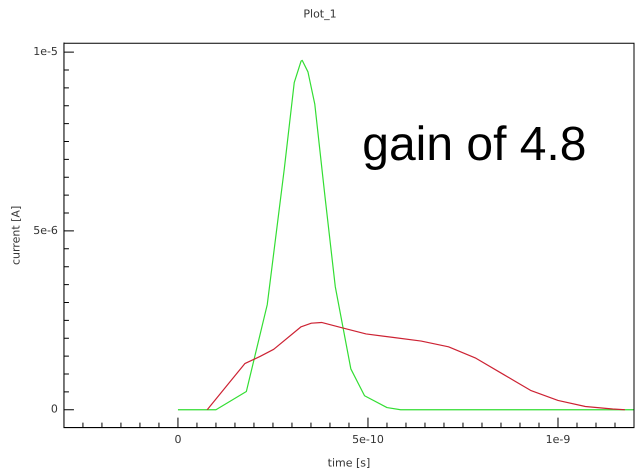 This screenshot has width=636, height=476. Describe the element at coordinates (368, 439) in the screenshot. I see `x-tick-label: 5e-10` at that location.